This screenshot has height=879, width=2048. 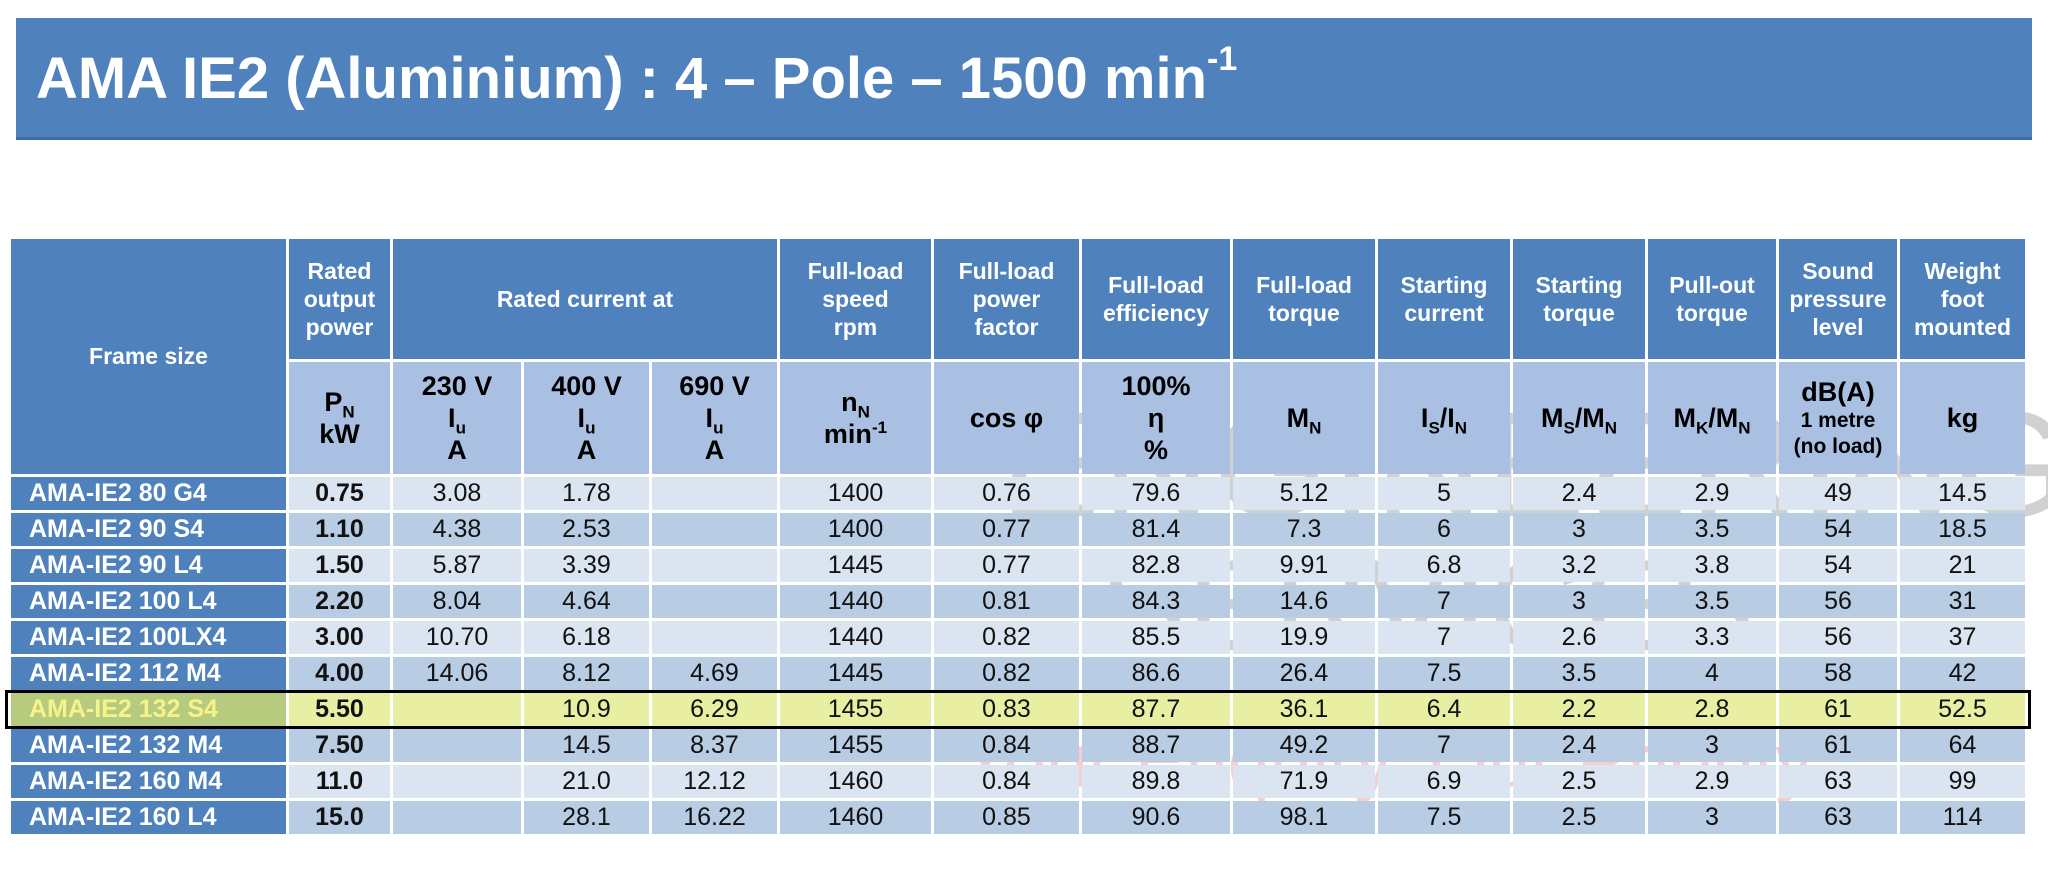 I want to click on header-line: Starting, so click(x=1444, y=285).